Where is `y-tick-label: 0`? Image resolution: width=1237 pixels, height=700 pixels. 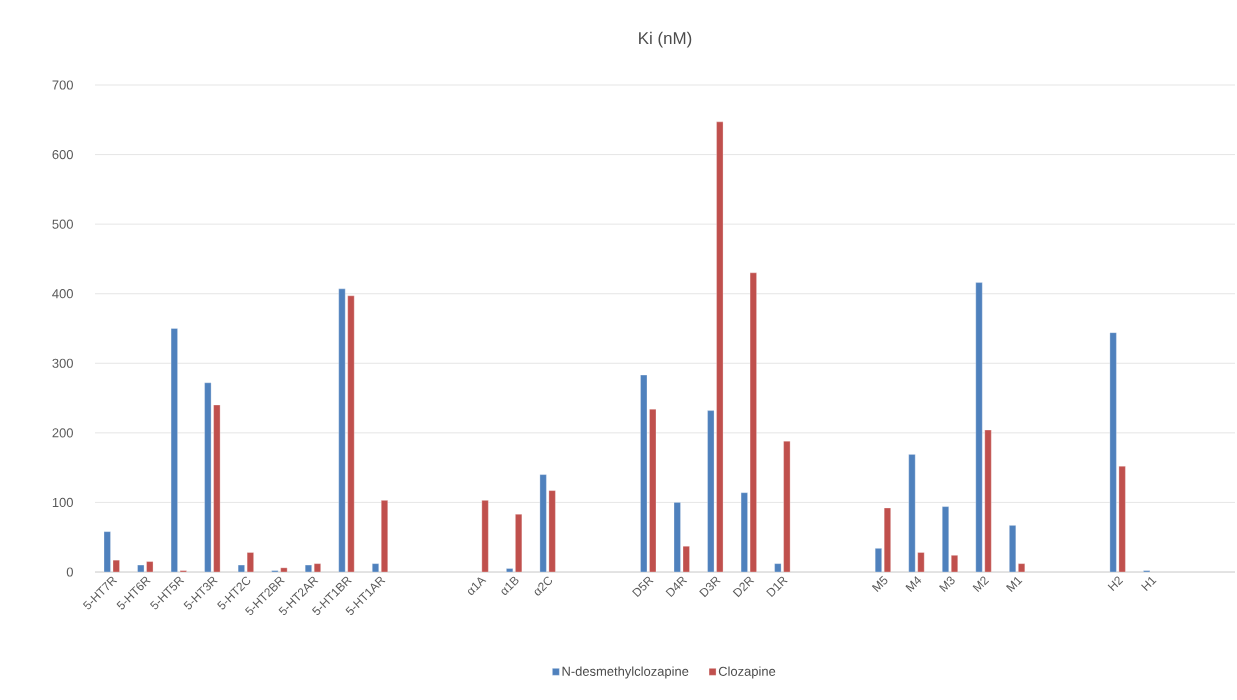
y-tick-label: 0 is located at coordinates (69, 572).